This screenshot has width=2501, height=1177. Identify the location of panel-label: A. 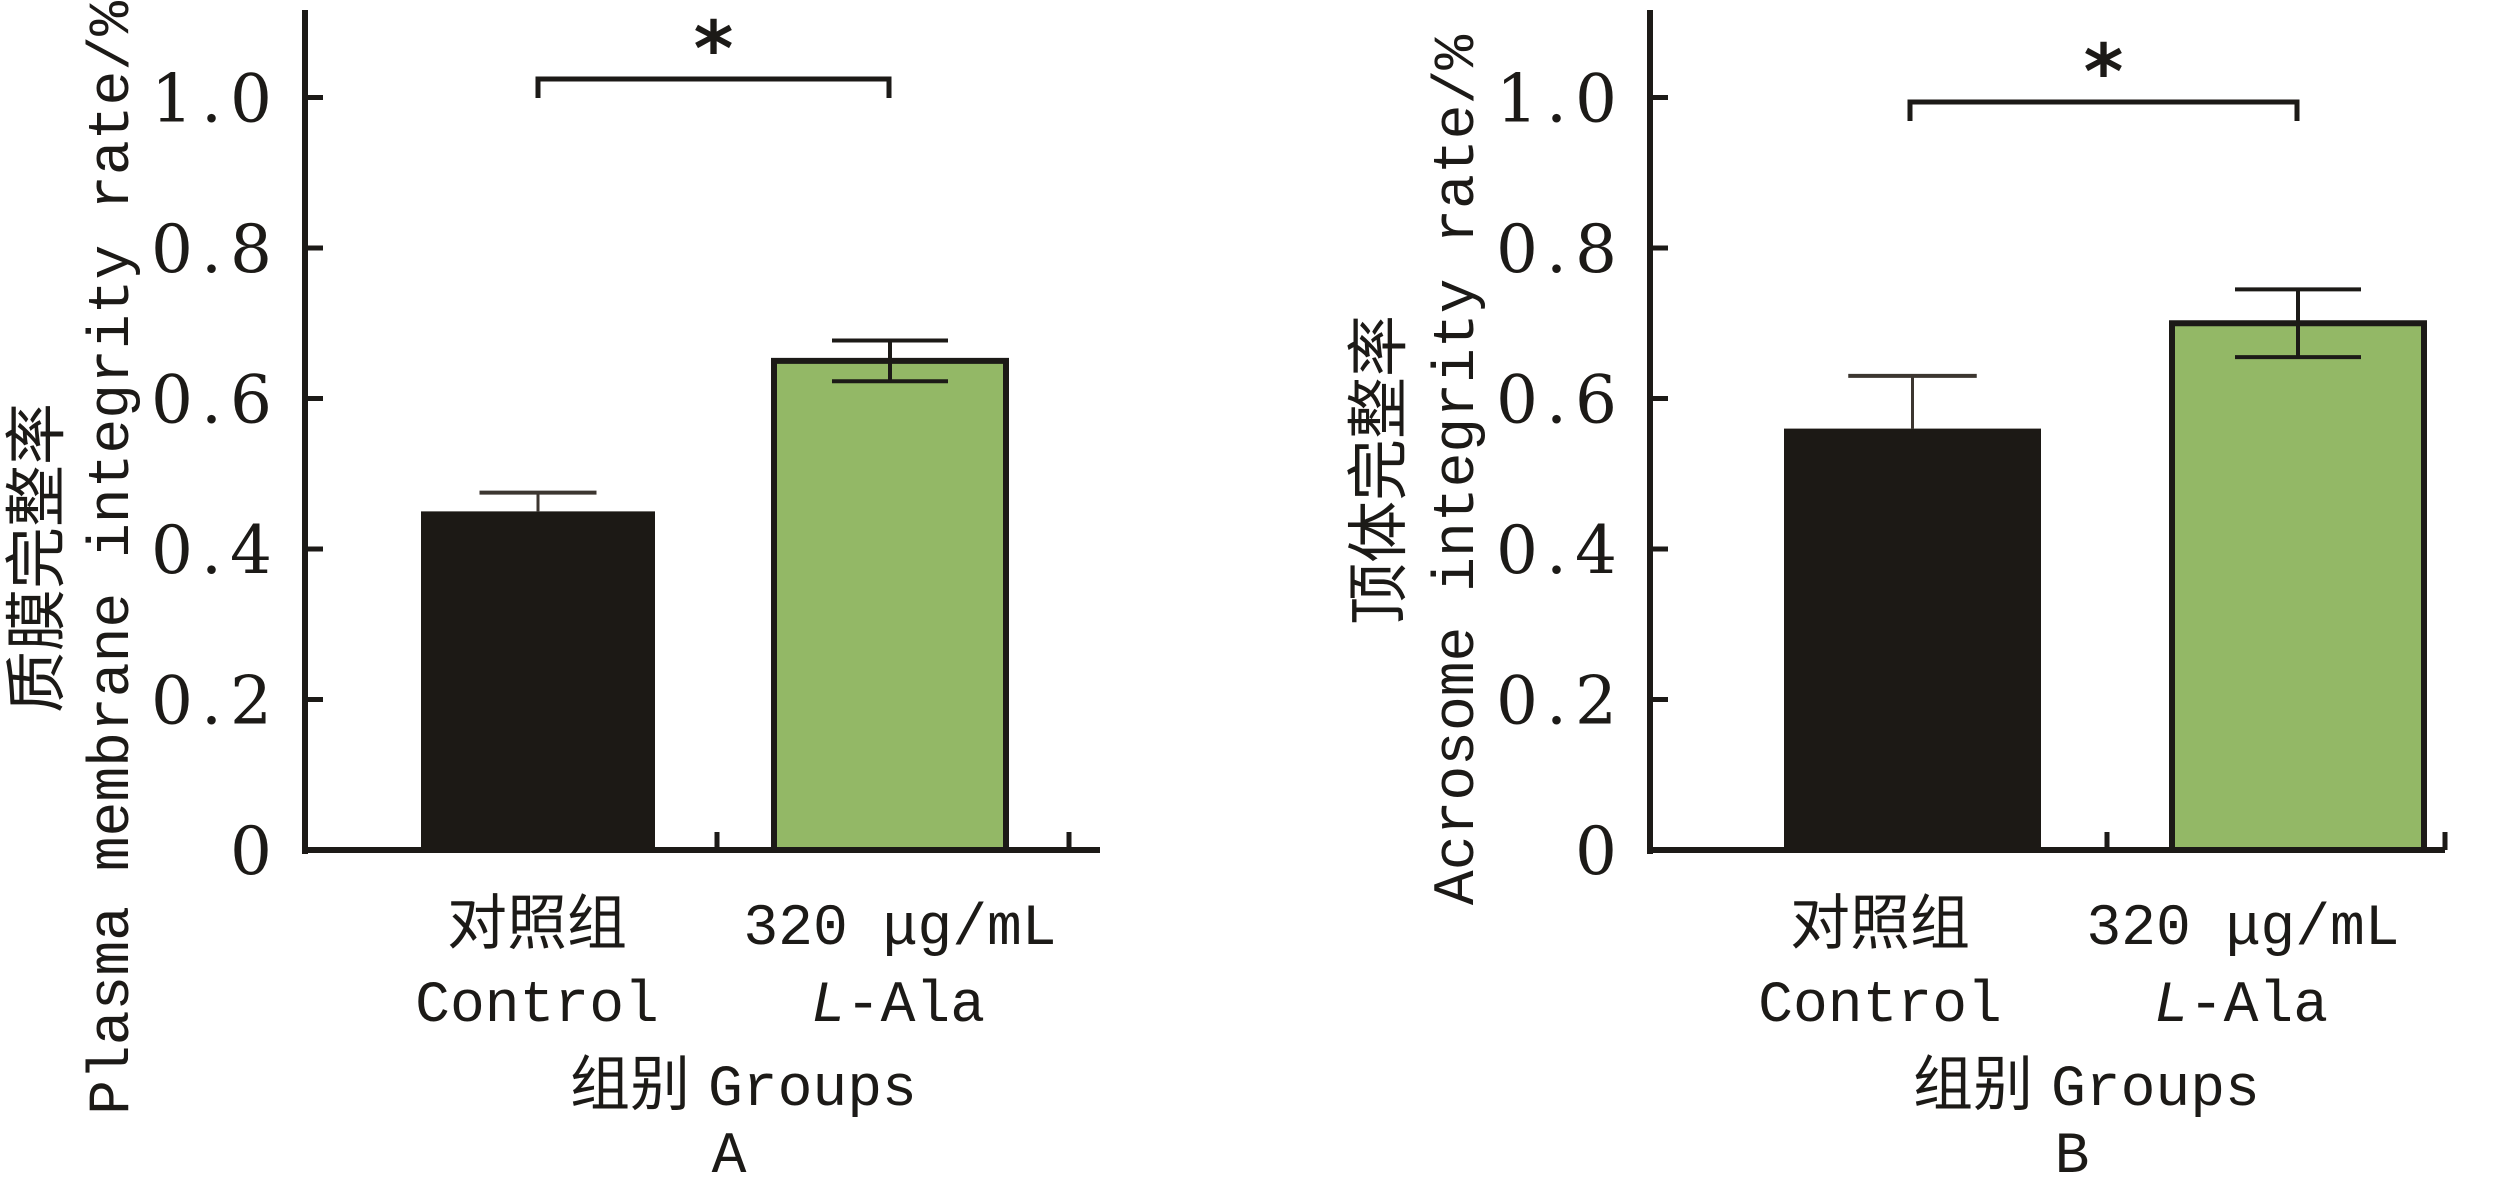
(729, 1151).